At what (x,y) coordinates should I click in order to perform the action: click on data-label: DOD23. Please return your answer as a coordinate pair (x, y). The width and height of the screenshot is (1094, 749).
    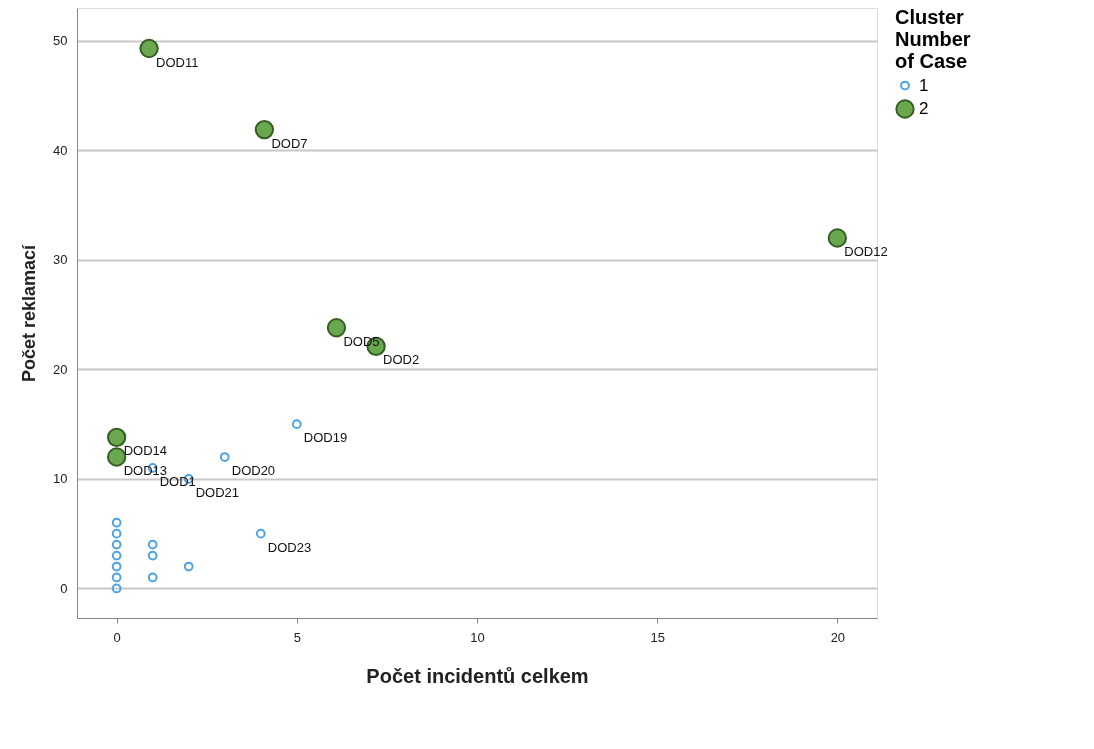
    Looking at the image, I should click on (289, 547).